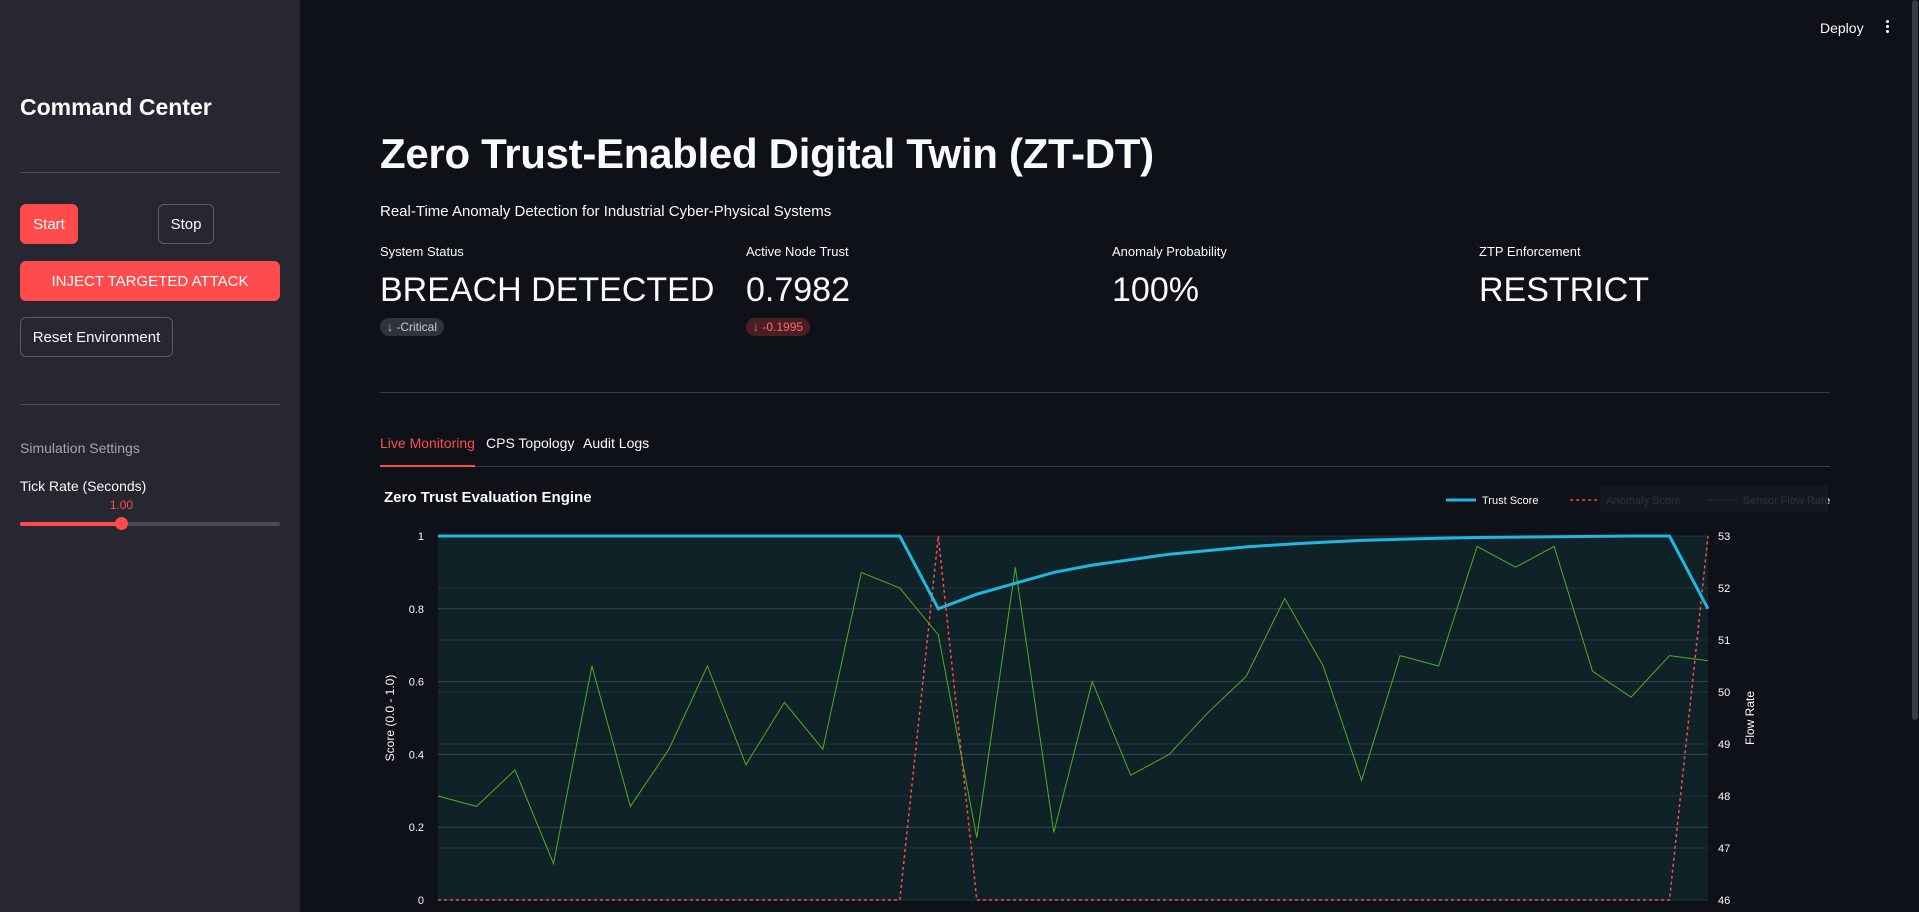  Describe the element at coordinates (412, 327) in the screenshot. I see `metric-delta: ↓ -Critical` at that location.